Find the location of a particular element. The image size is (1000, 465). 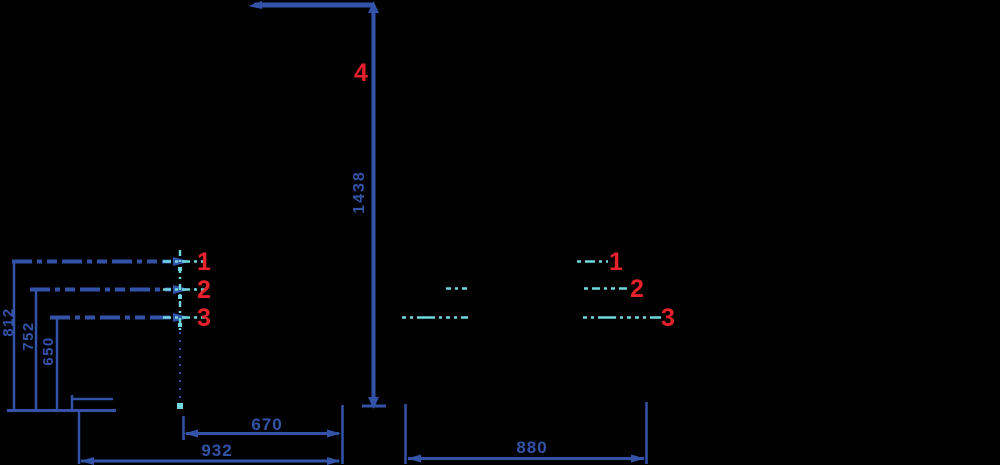

dim-670-arrow-left-icon is located at coordinates (191, 433).